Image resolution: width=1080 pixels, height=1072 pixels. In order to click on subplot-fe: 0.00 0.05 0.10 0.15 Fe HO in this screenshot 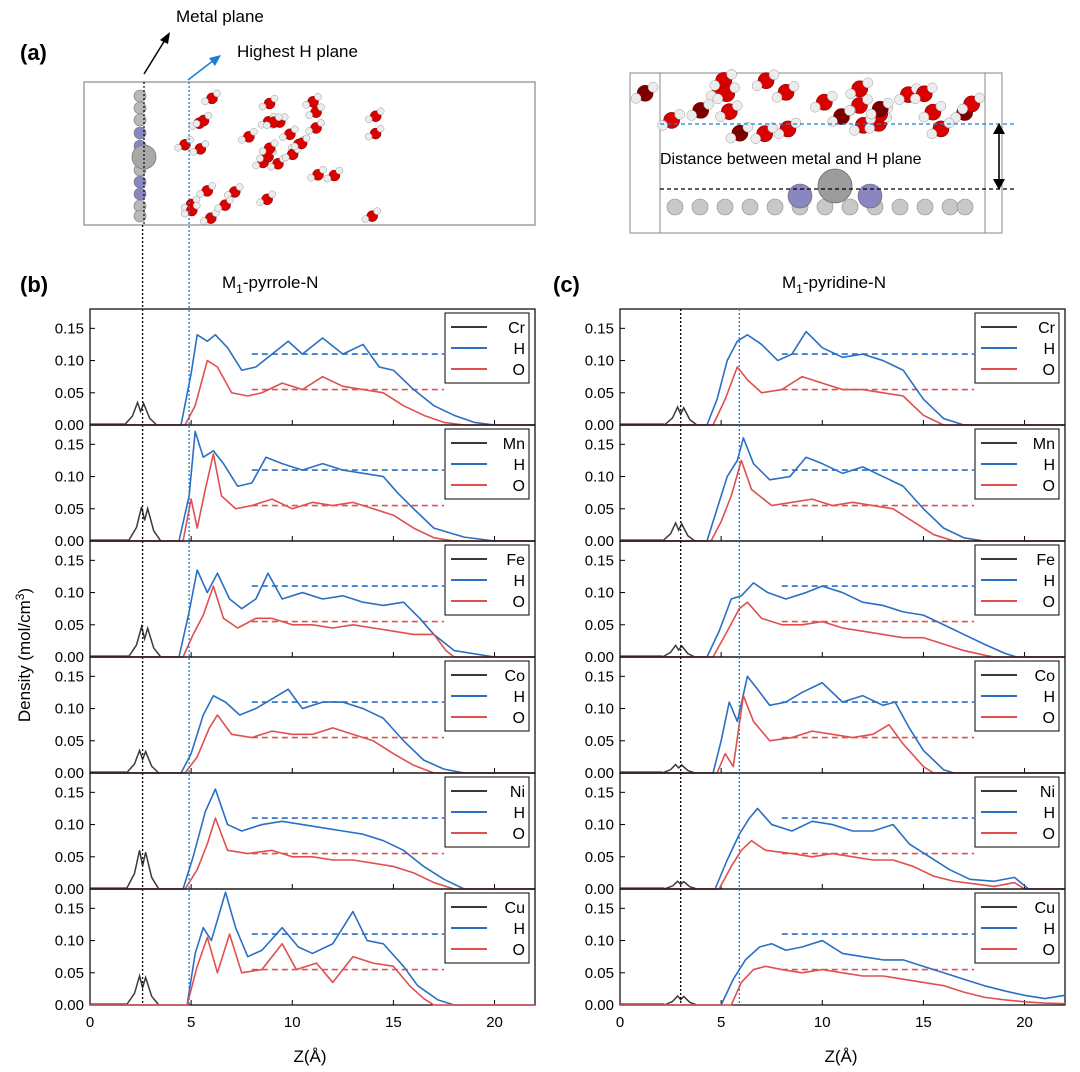, I will do `click(295, 603)`.